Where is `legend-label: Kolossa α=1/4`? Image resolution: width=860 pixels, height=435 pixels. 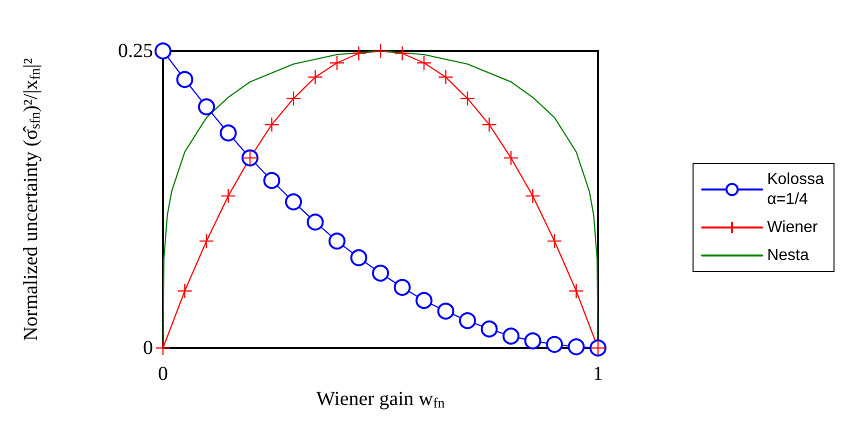 legend-label: Kolossa α=1/4 is located at coordinates (795, 189).